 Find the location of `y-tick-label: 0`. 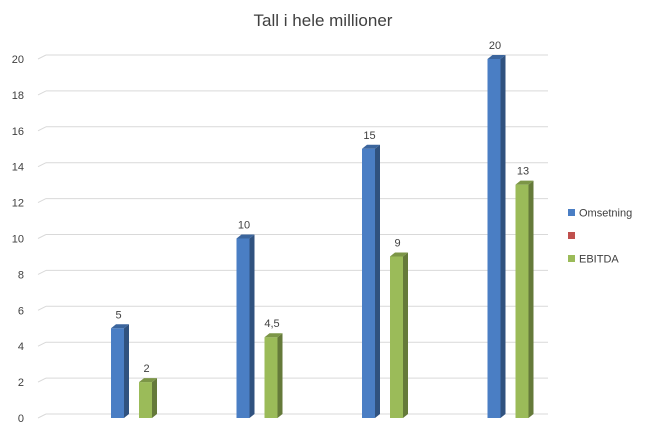

y-tick-label: 0 is located at coordinates (21, 419).